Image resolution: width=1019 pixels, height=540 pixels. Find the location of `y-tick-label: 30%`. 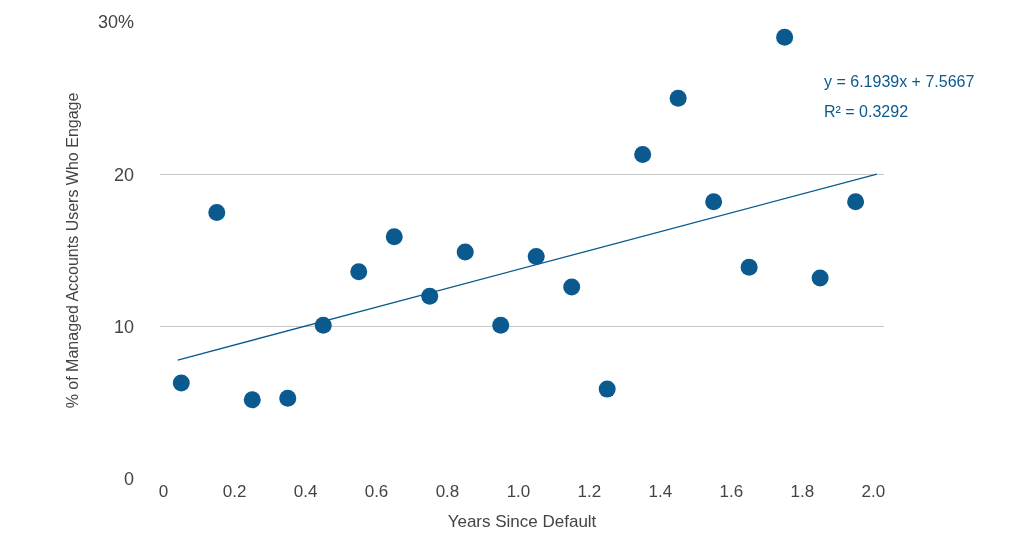

y-tick-label: 30% is located at coordinates (115, 22).